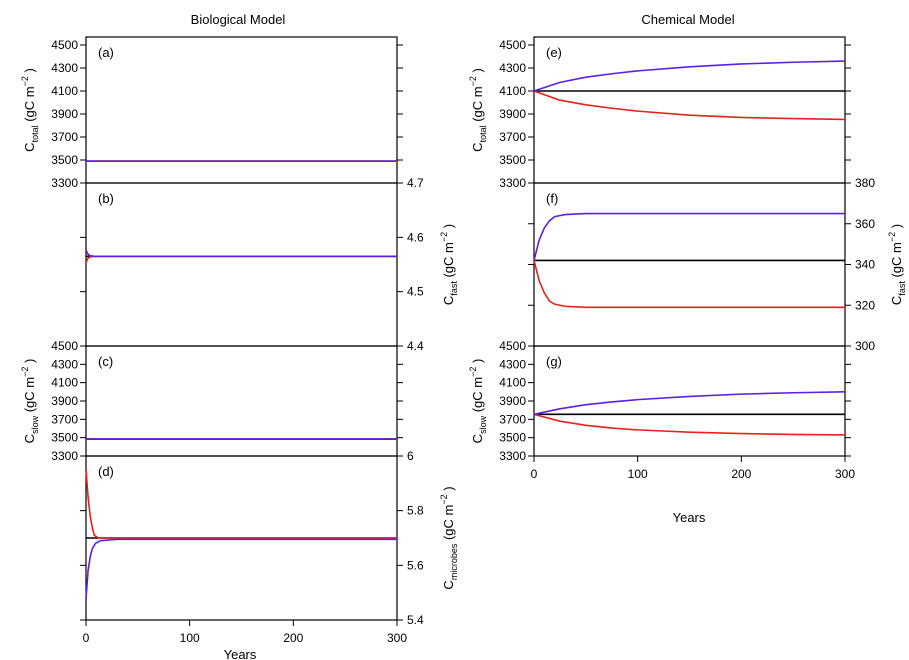 This screenshot has height=660, width=909. What do you see at coordinates (865, 346) in the screenshot?
I see `y-tick-label: 300` at bounding box center [865, 346].